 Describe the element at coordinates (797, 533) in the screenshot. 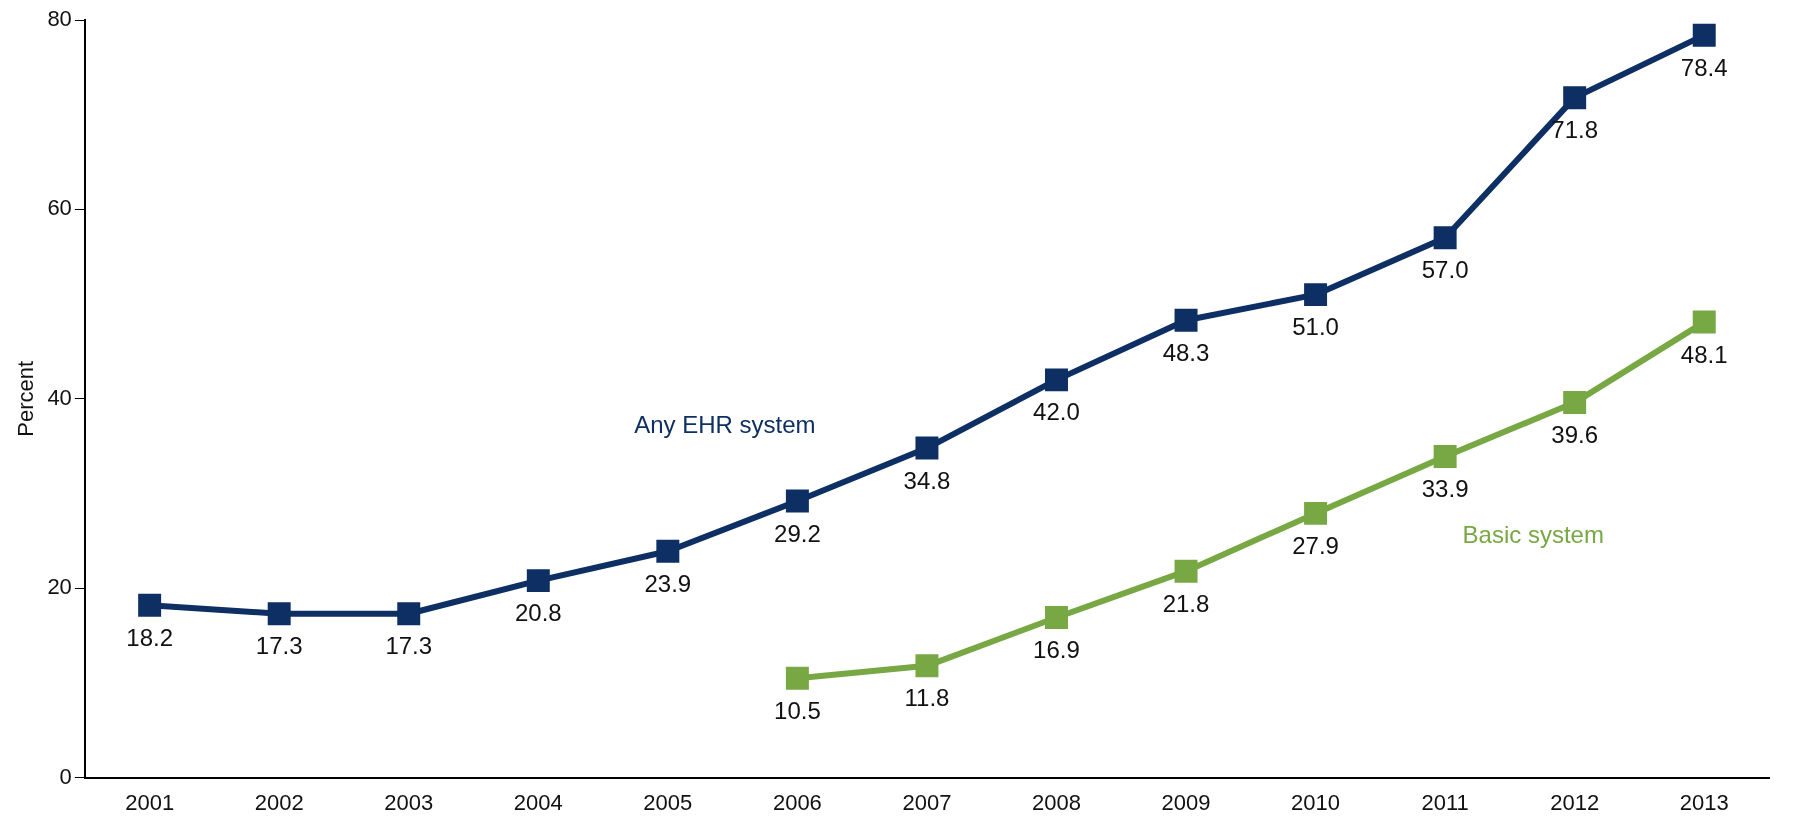

I see `data-label: 29.2` at that location.